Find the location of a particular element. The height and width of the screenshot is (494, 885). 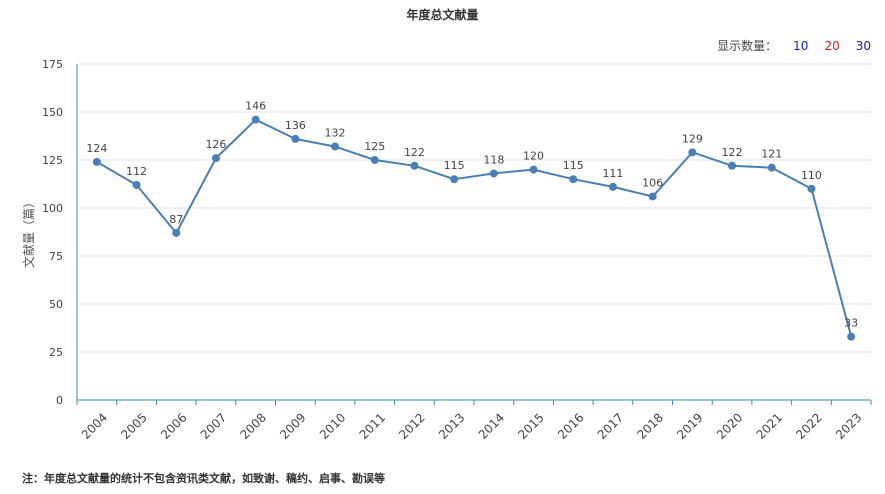

data-label: 111 is located at coordinates (612, 173).